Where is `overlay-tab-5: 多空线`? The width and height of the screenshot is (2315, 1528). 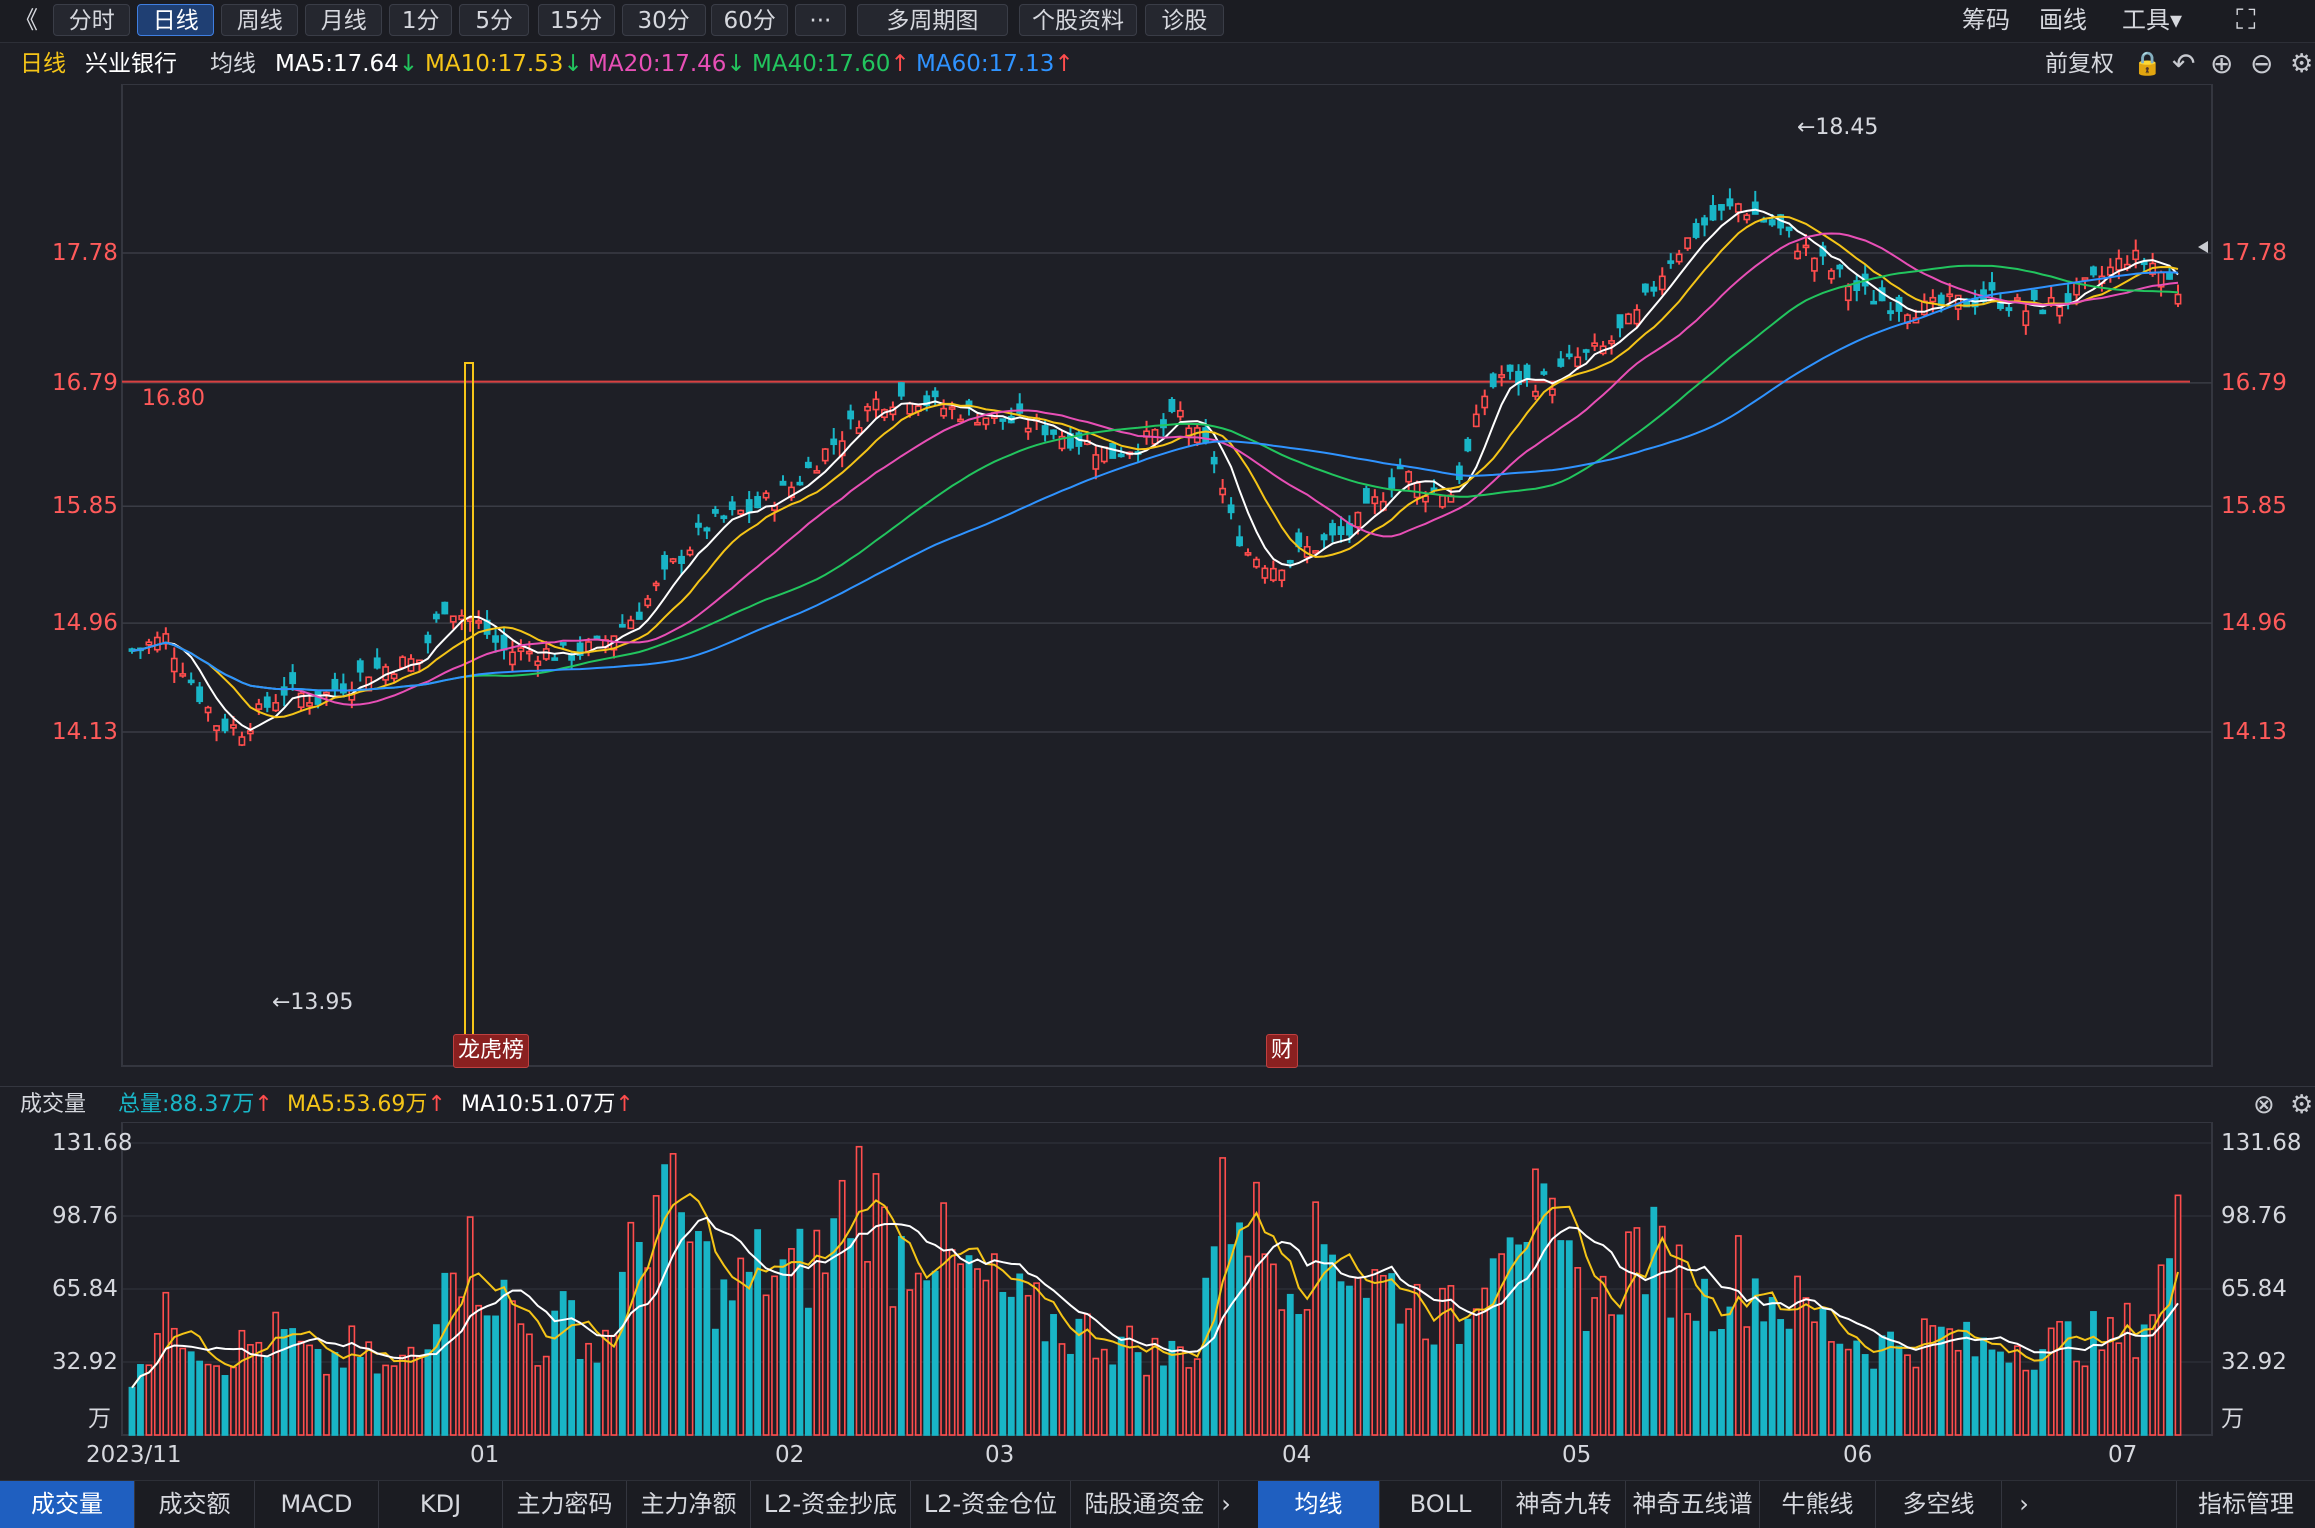 overlay-tab-5: 多空线 is located at coordinates (1939, 1504).